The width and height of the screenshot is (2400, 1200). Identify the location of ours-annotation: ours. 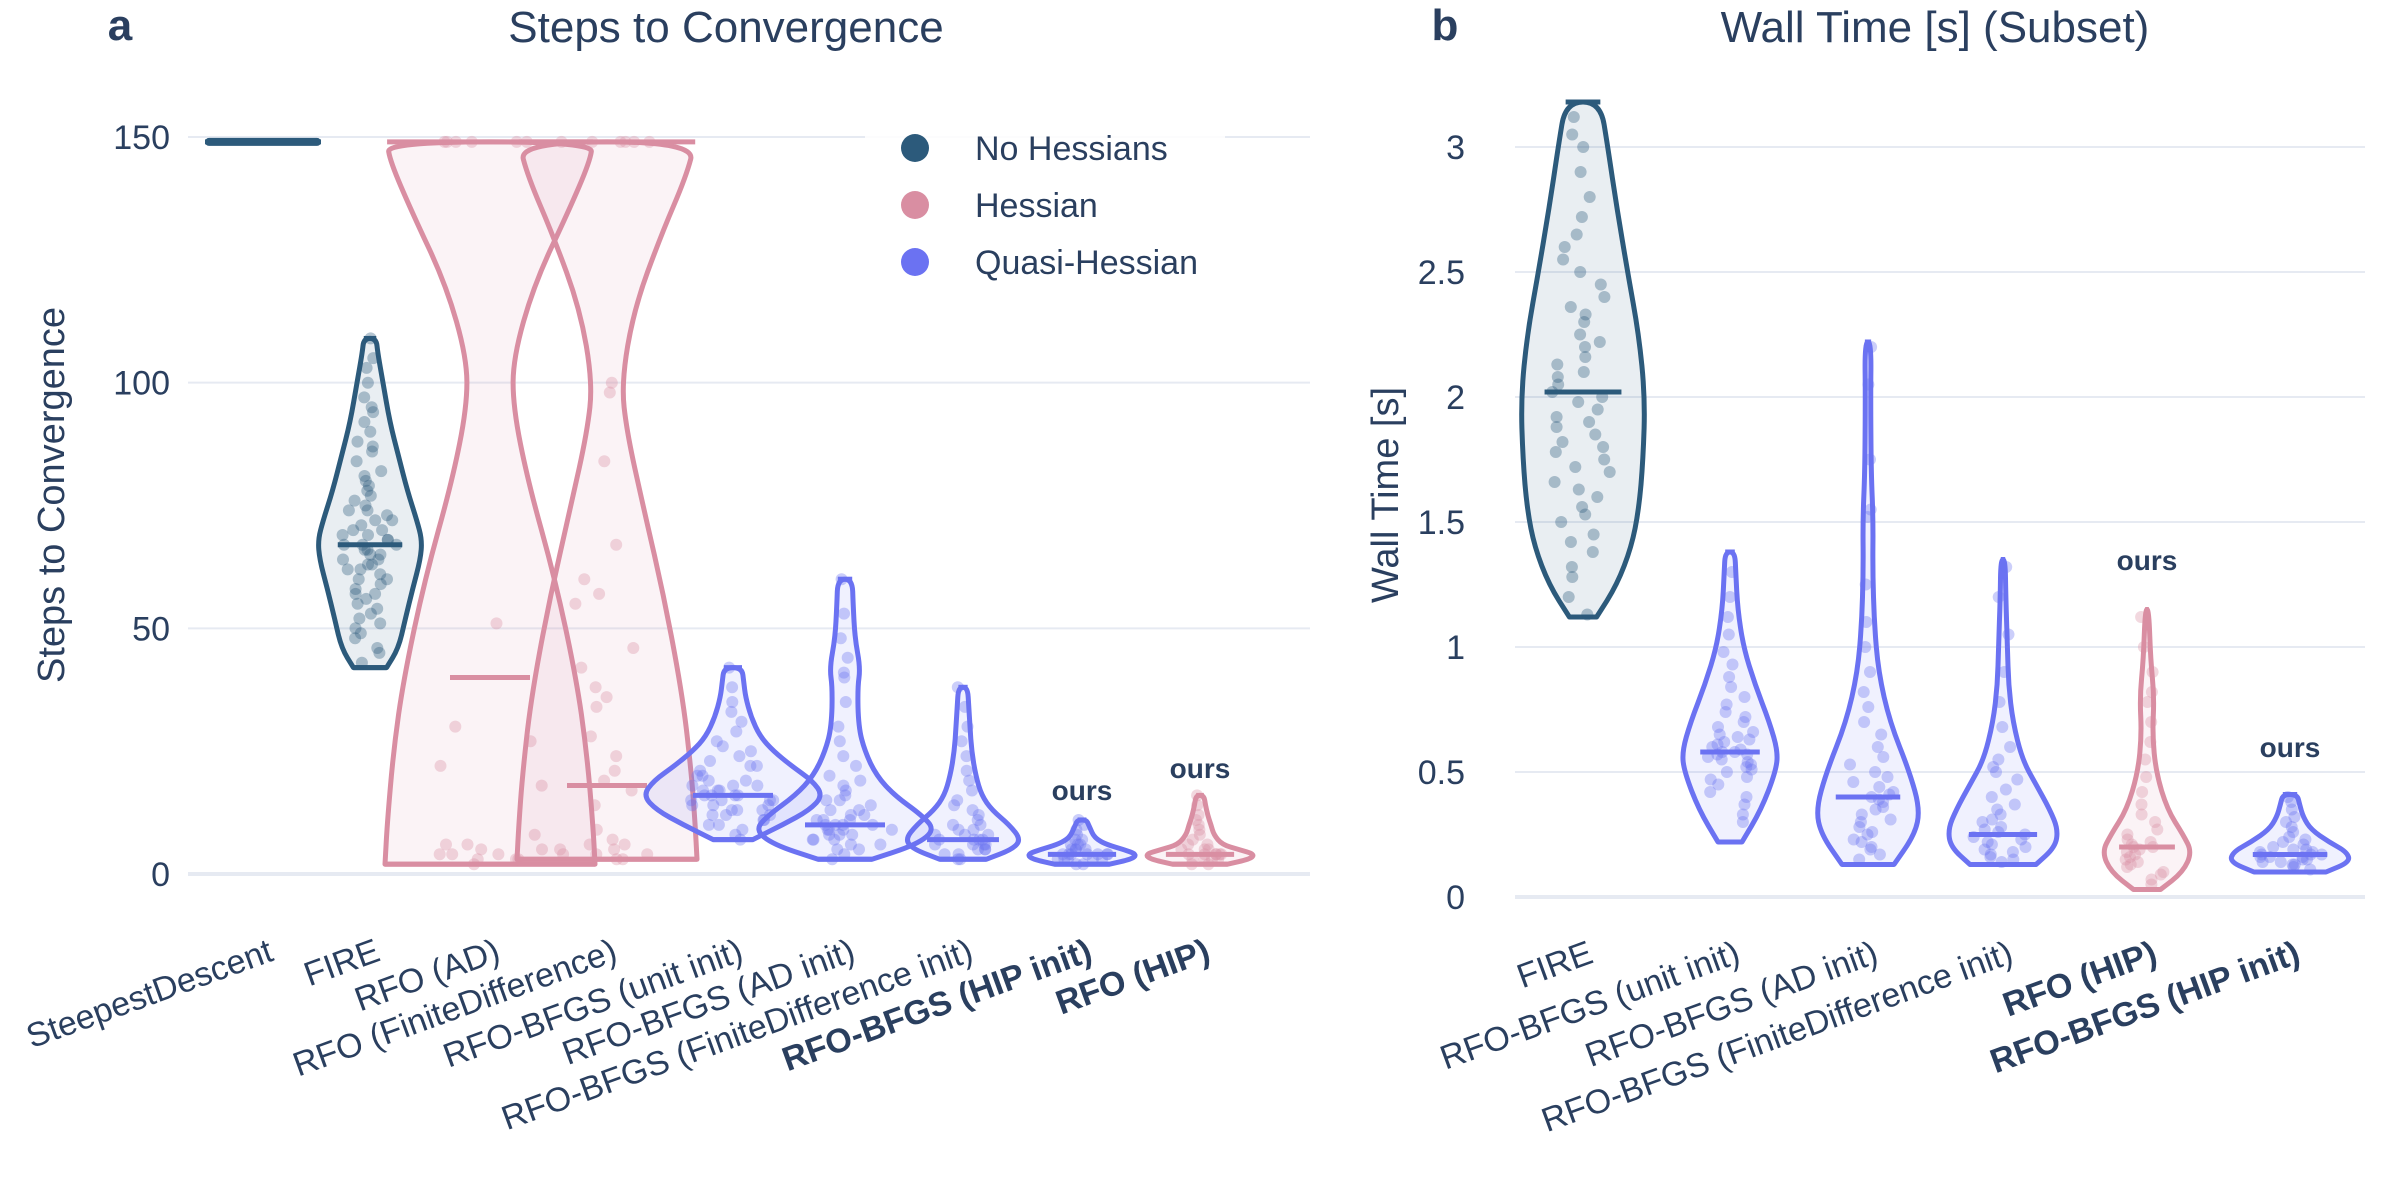
(1200, 768).